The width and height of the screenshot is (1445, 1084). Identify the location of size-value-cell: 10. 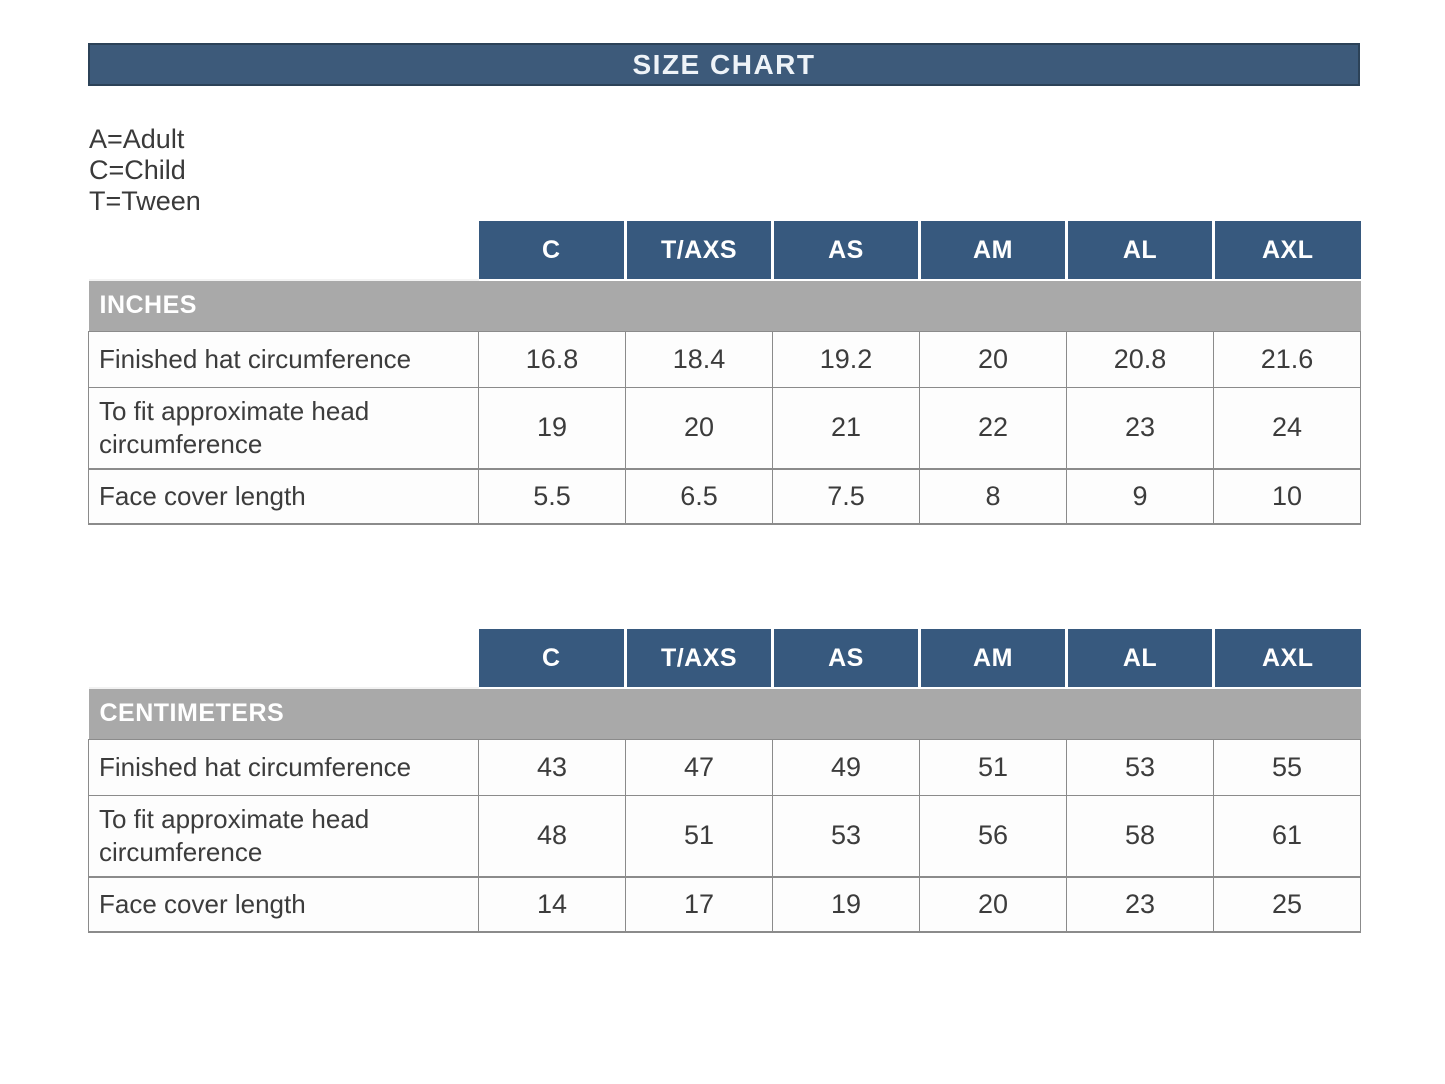
(1287, 496).